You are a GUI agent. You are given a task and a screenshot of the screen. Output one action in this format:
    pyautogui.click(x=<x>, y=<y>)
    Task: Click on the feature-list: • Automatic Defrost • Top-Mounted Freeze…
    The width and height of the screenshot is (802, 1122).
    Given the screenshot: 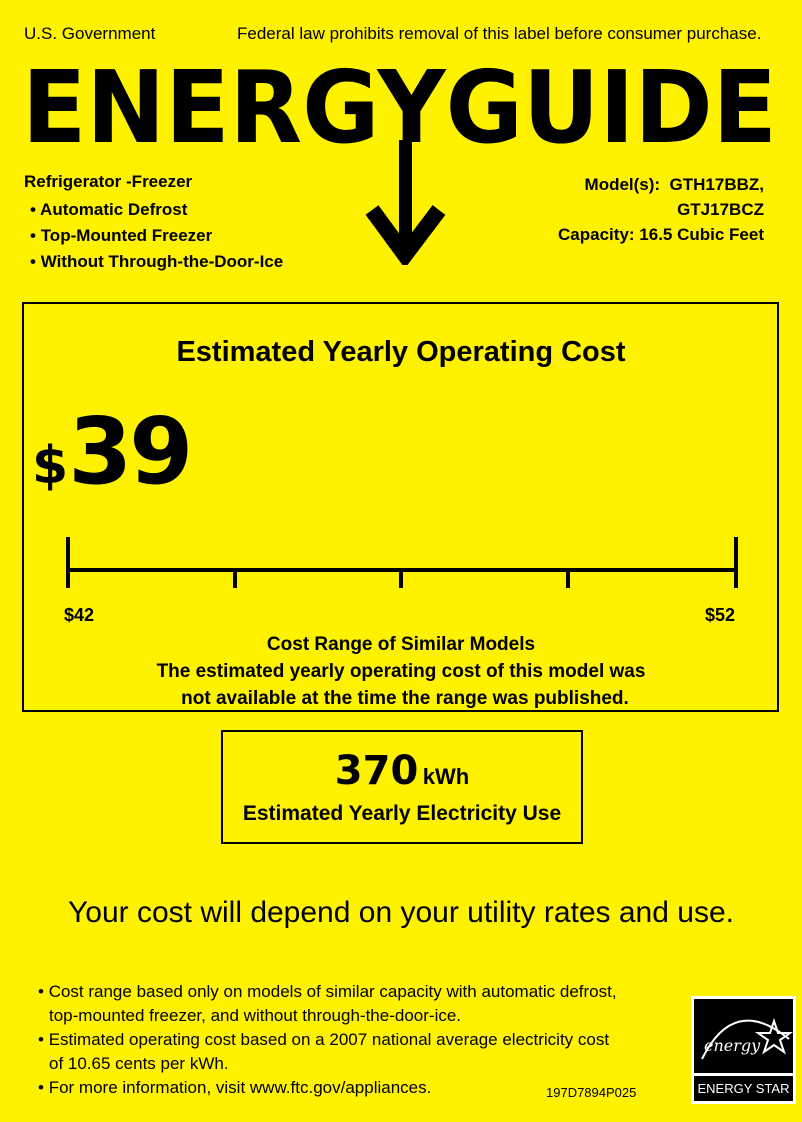 What is the action you would take?
    pyautogui.click(x=156, y=236)
    